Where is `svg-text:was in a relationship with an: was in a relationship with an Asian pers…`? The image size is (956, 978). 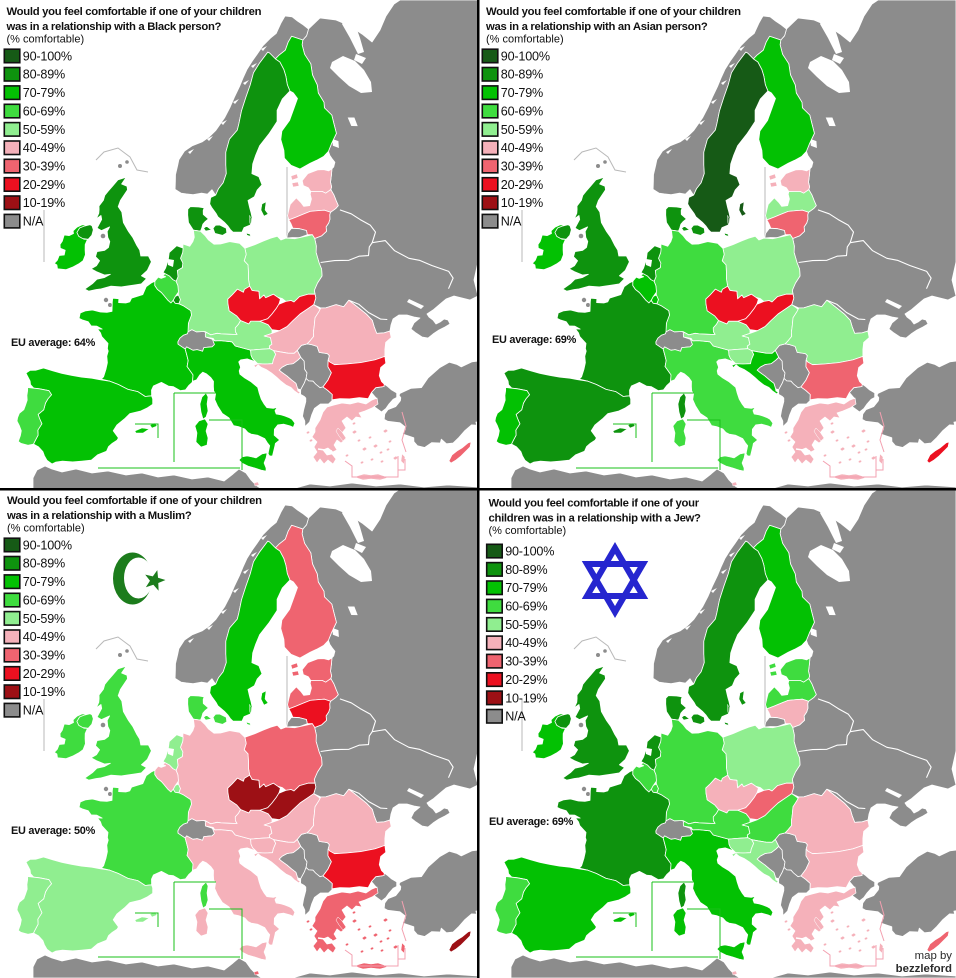
svg-text:was in a relationship with an: was in a relationship with an Asian pers… is located at coordinates (596, 27).